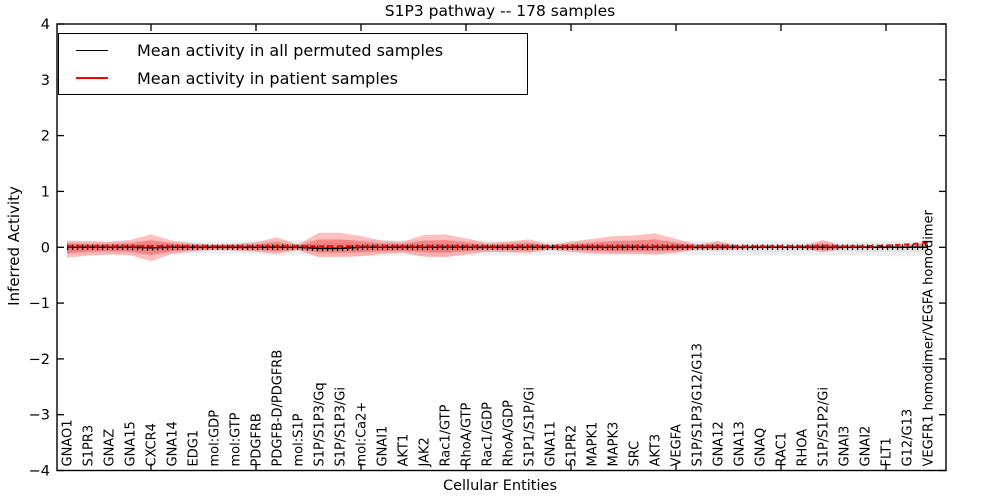 The width and height of the screenshot is (1000, 500). What do you see at coordinates (719, 443) in the screenshot?
I see `x-tick-label: GNA12` at bounding box center [719, 443].